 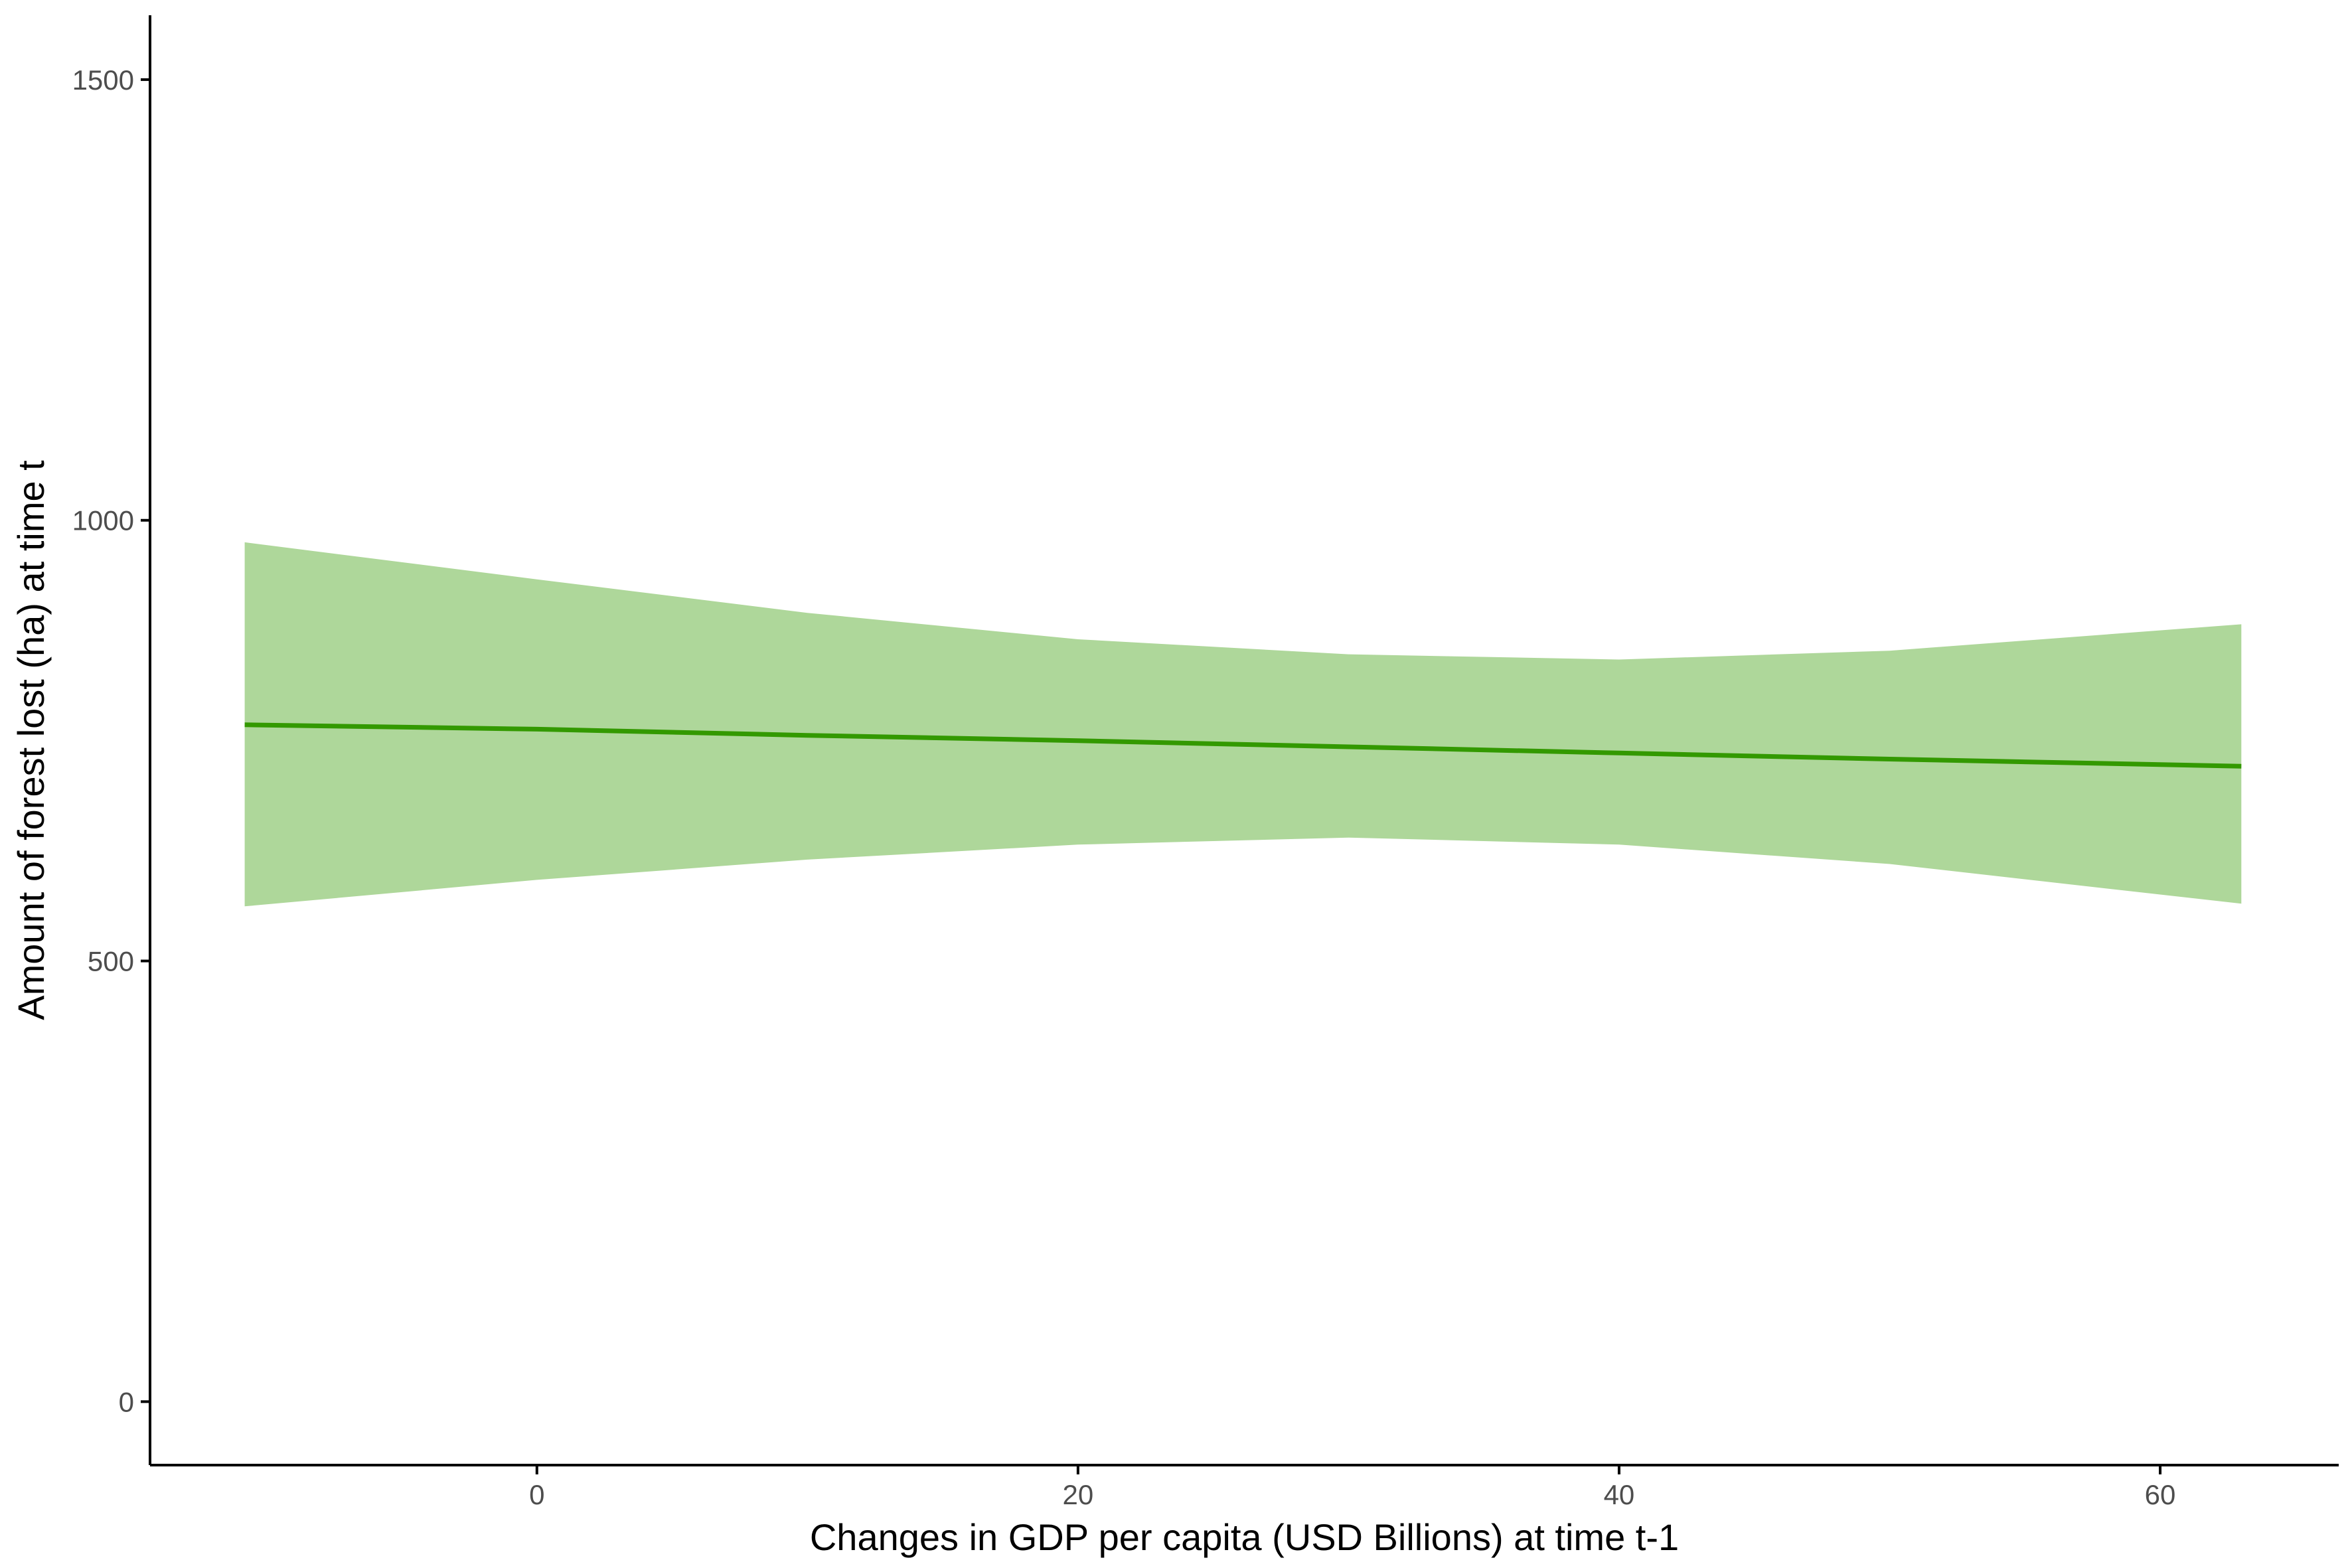 What do you see at coordinates (103, 80) in the screenshot?
I see `y-tick-label: 1500` at bounding box center [103, 80].